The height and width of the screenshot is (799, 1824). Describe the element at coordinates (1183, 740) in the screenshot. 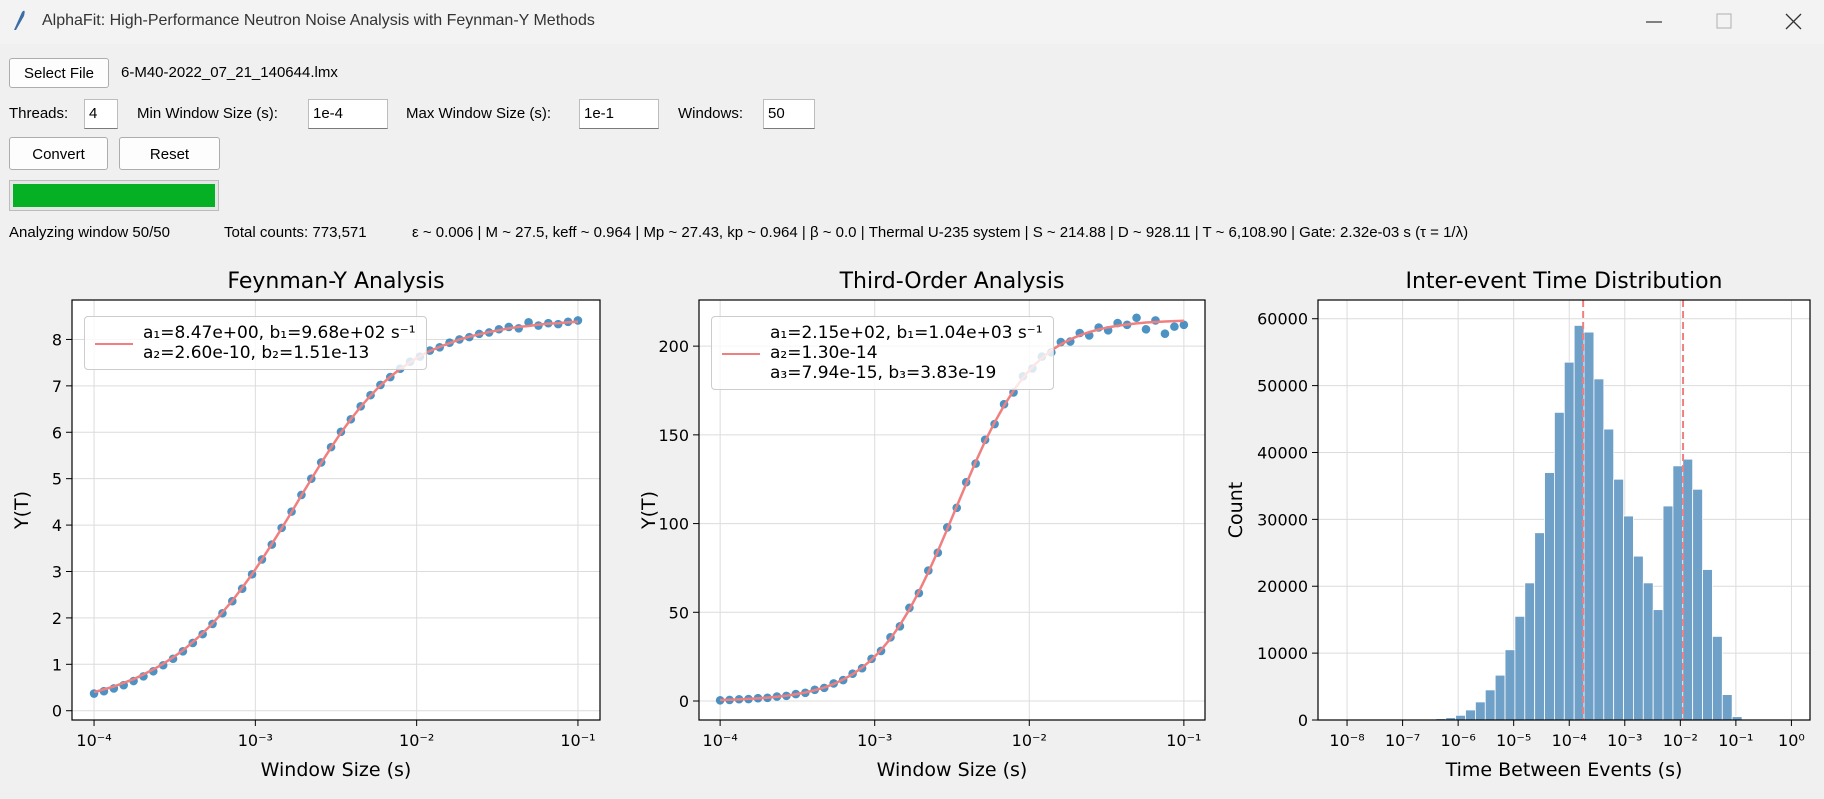

I see `x-tick-label: 10⁻¹` at that location.